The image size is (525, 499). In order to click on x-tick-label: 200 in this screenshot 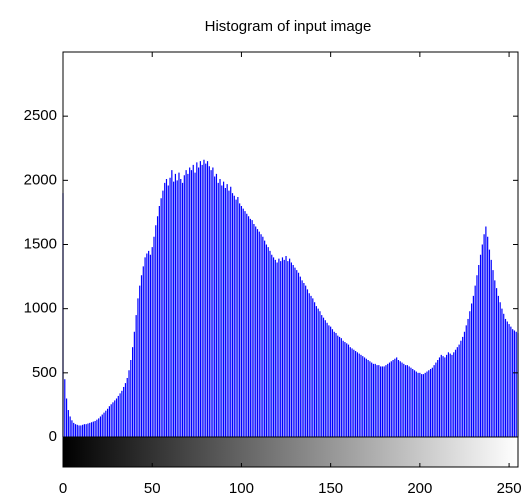, I will do `click(419, 488)`.